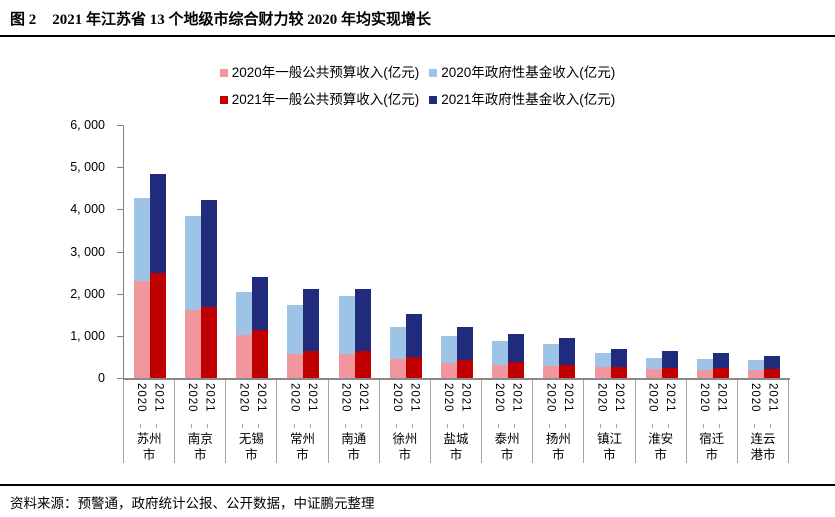  What do you see at coordinates (87, 125) in the screenshot?
I see `y-axis-tick-label: 6, 000` at bounding box center [87, 125].